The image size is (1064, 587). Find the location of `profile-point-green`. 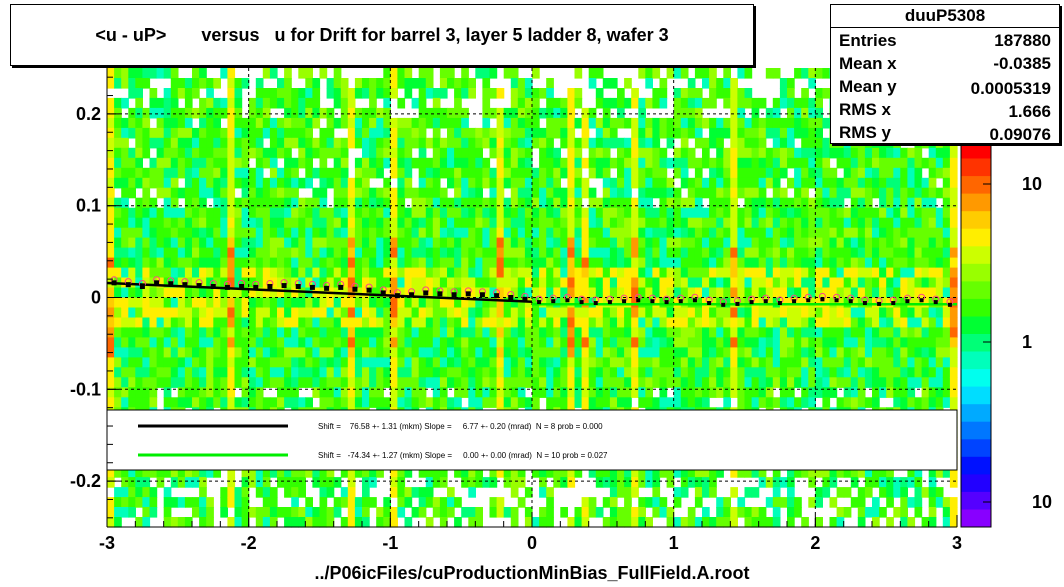

profile-point-green is located at coordinates (581, 302).